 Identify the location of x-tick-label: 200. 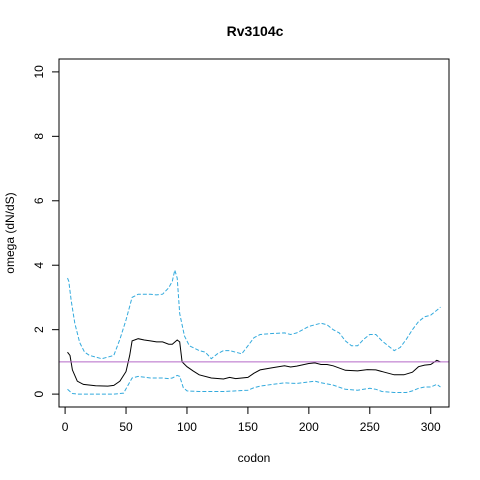
(309, 427).